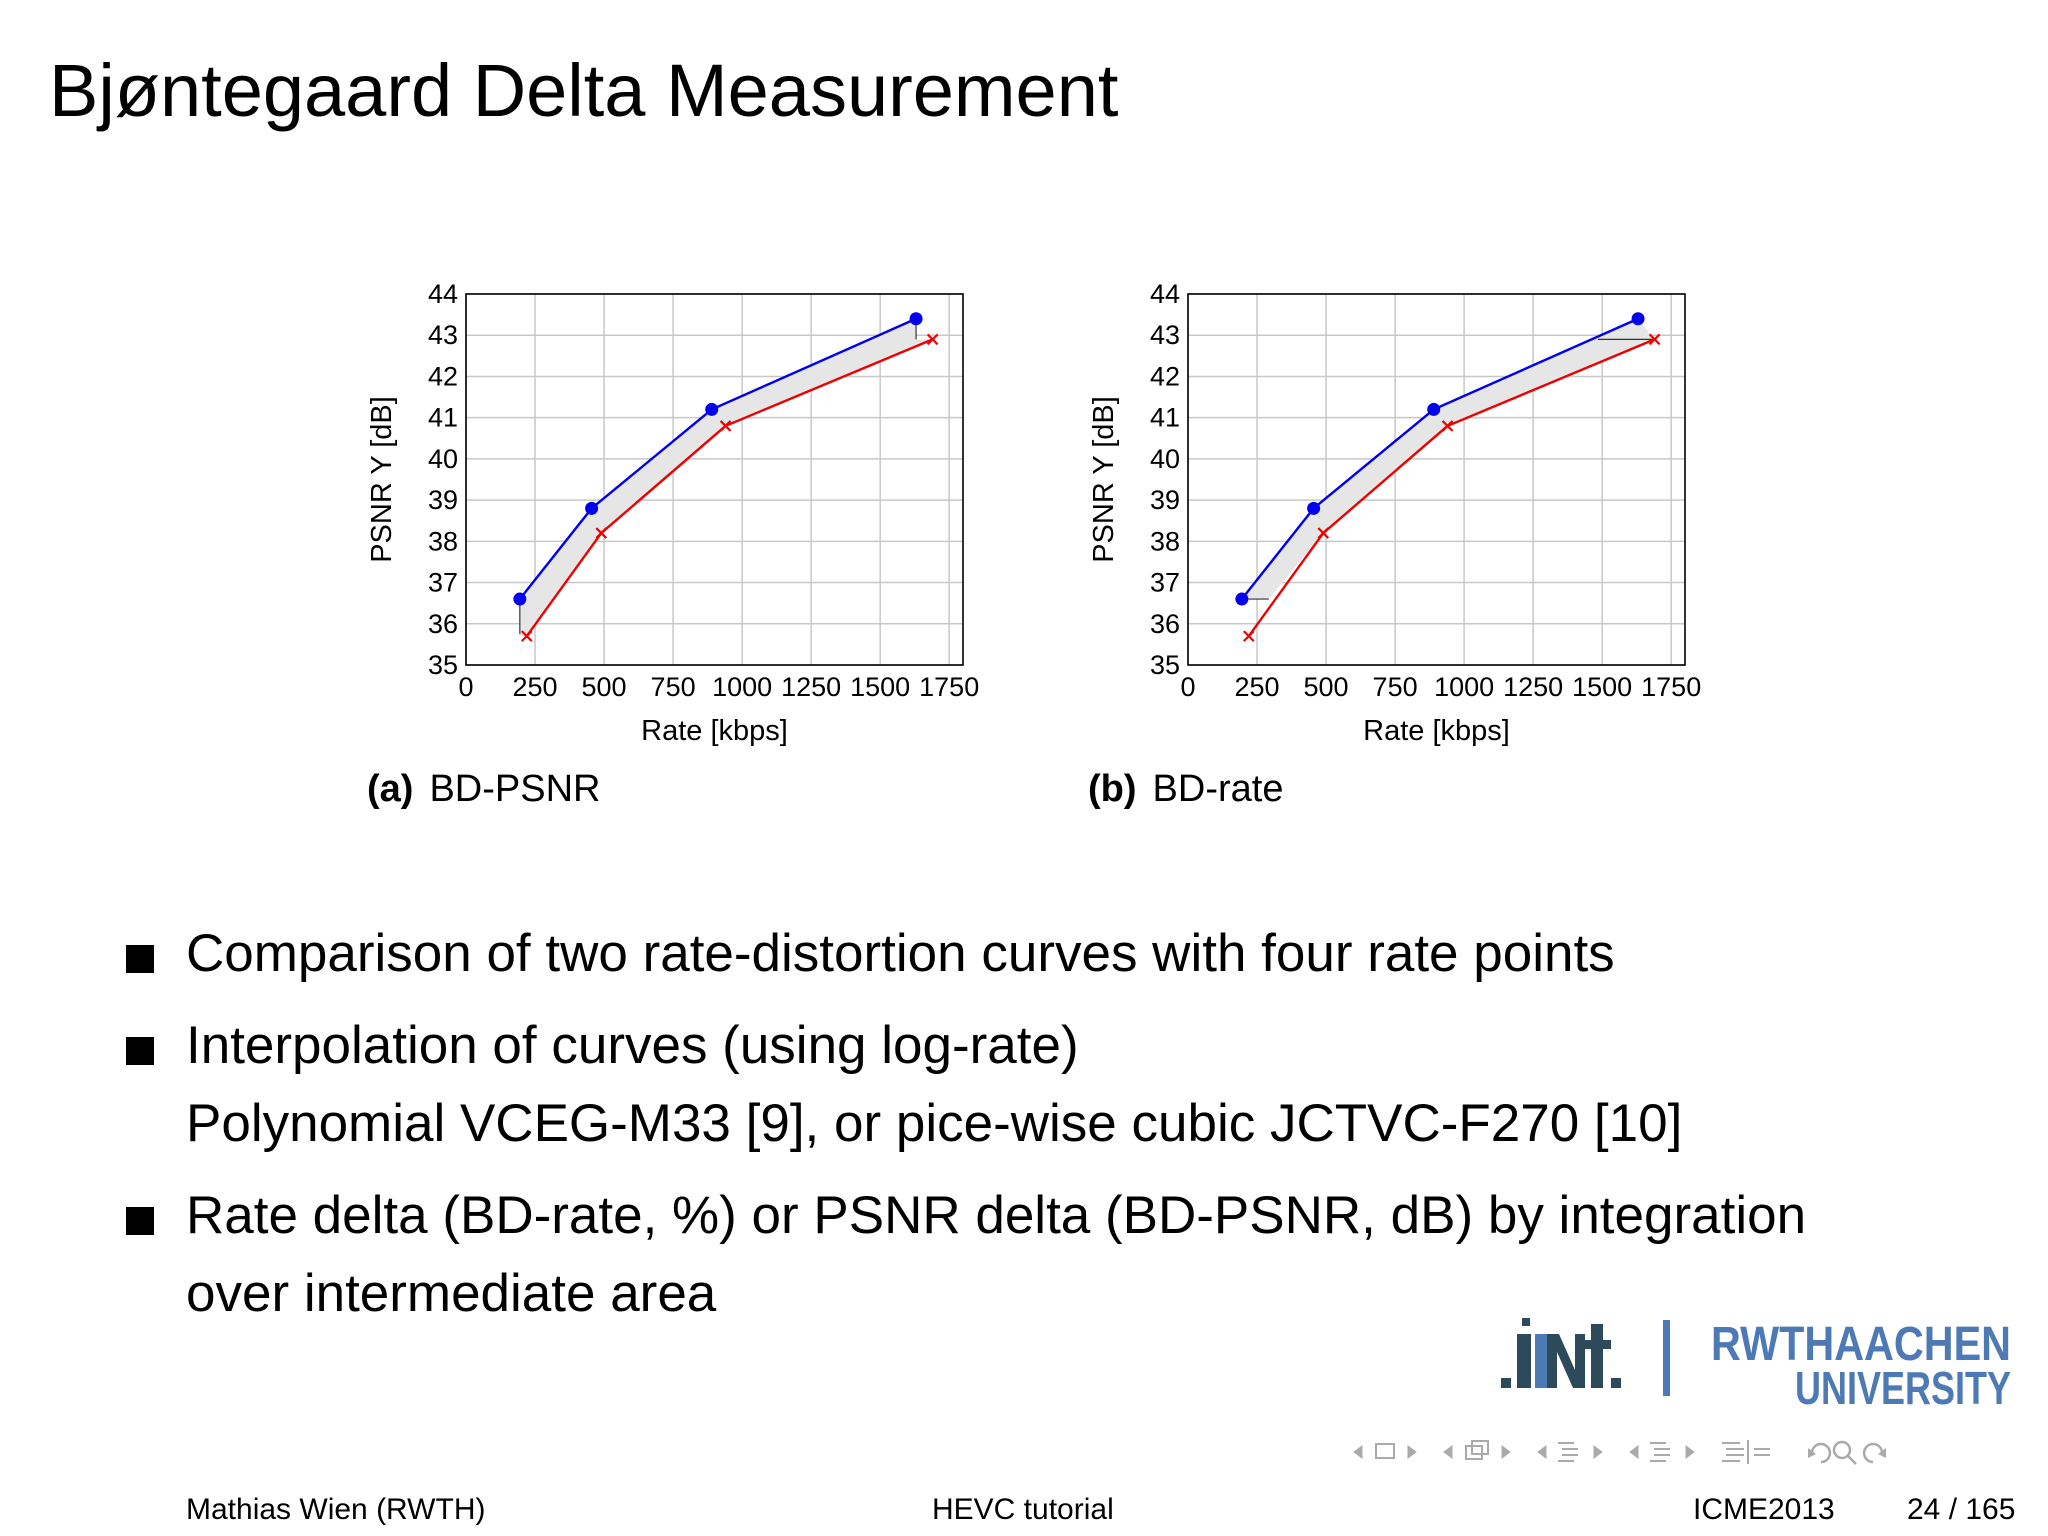 The width and height of the screenshot is (2048, 1536). I want to click on rwth-logo: RWTHAACHEN UNIVERSITY, so click(1861, 1366).